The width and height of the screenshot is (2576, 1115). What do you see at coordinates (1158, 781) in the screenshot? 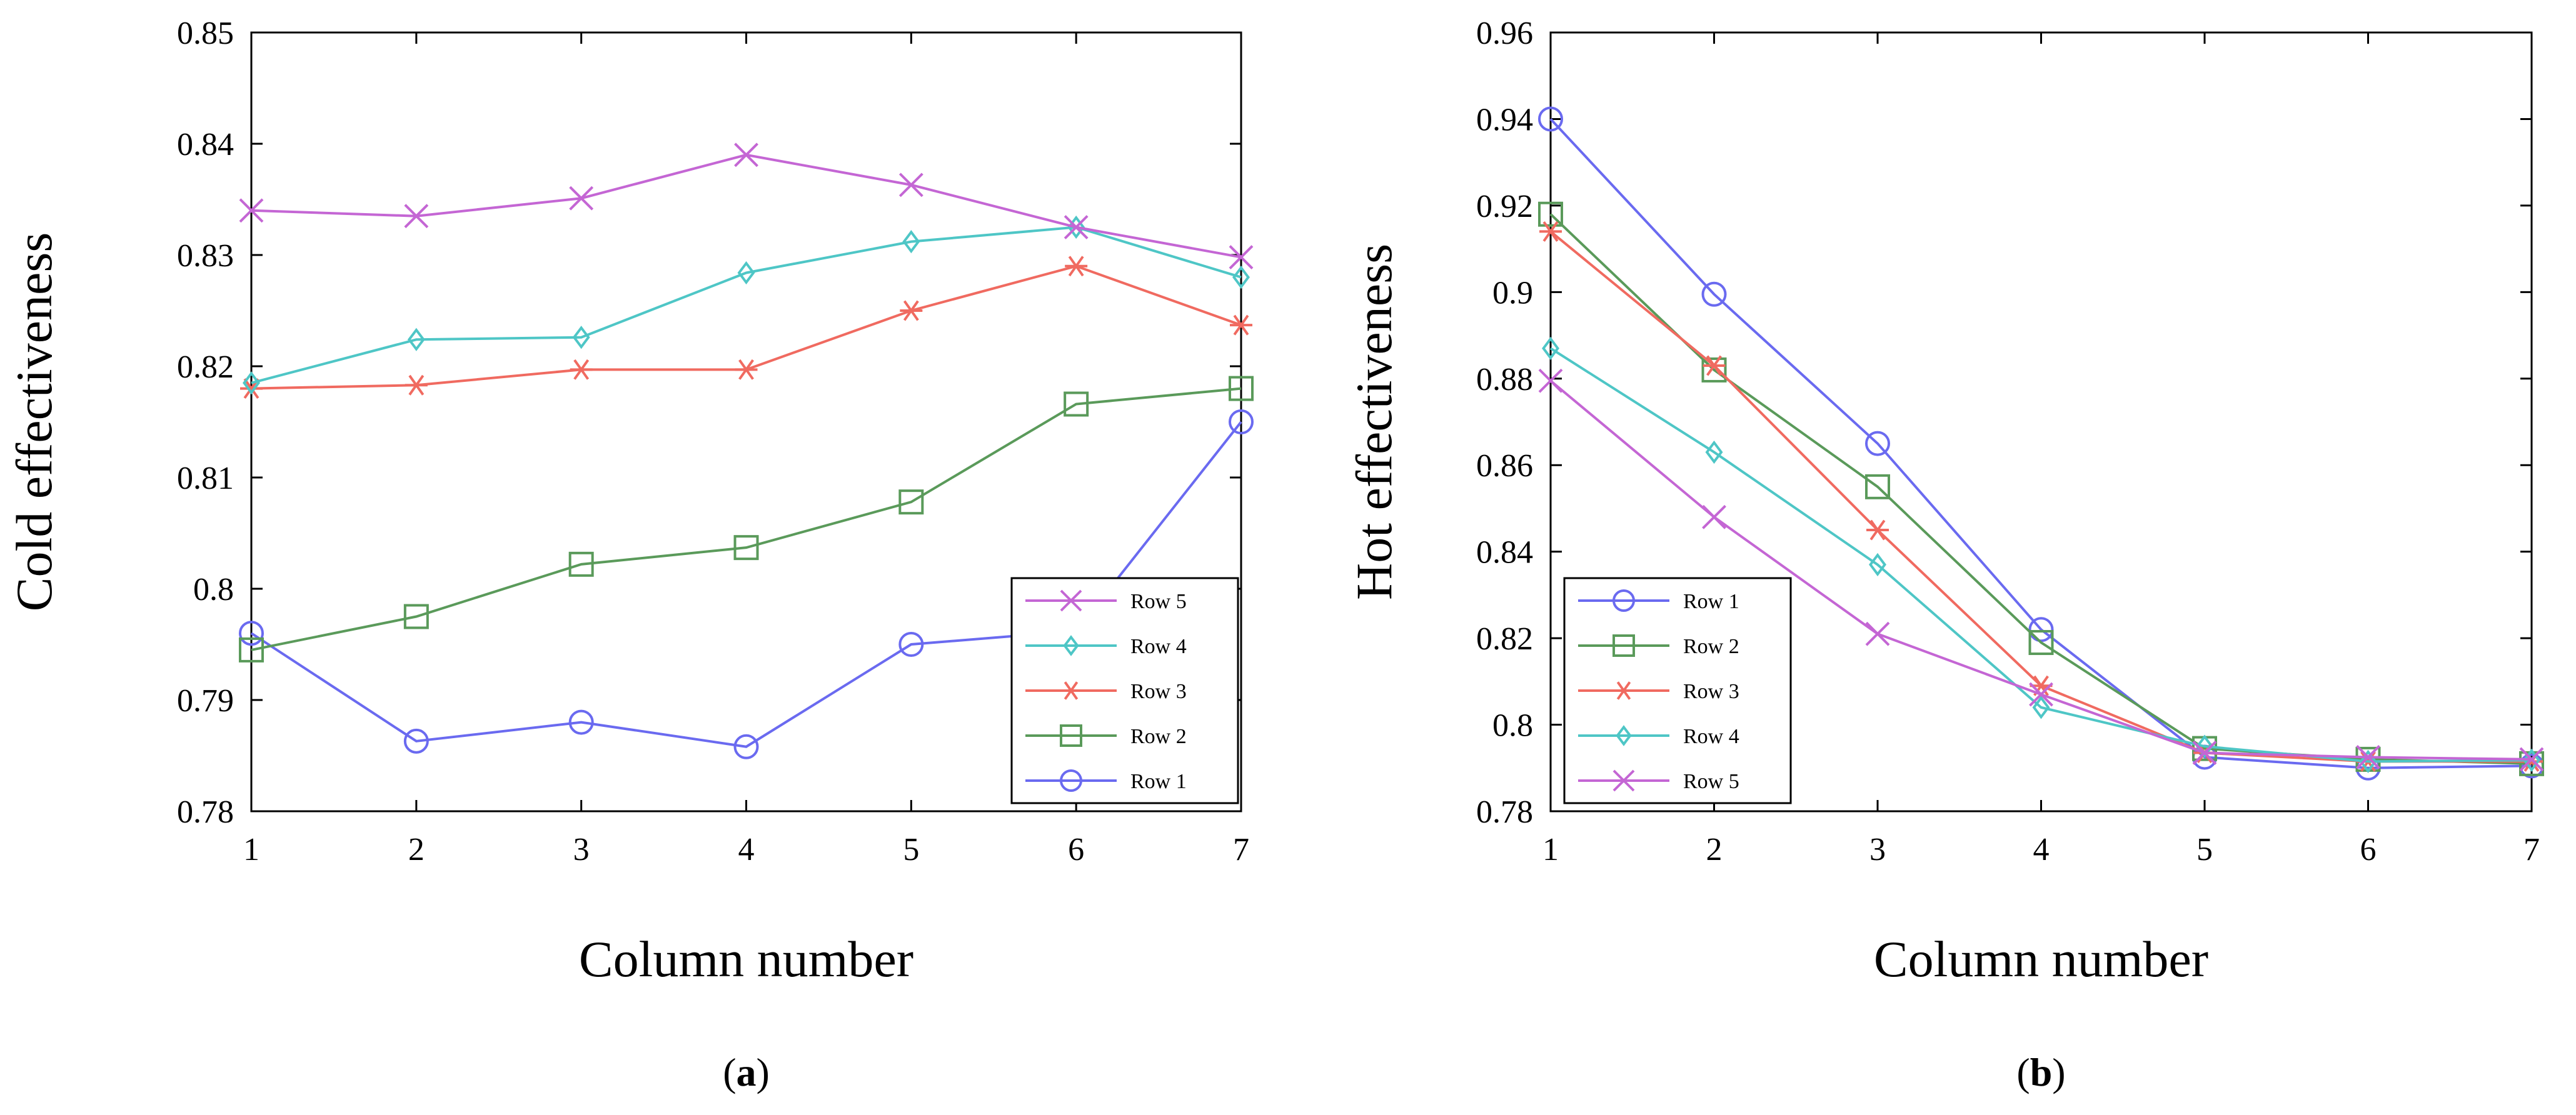
I see `legend-label: Row 1` at bounding box center [1158, 781].